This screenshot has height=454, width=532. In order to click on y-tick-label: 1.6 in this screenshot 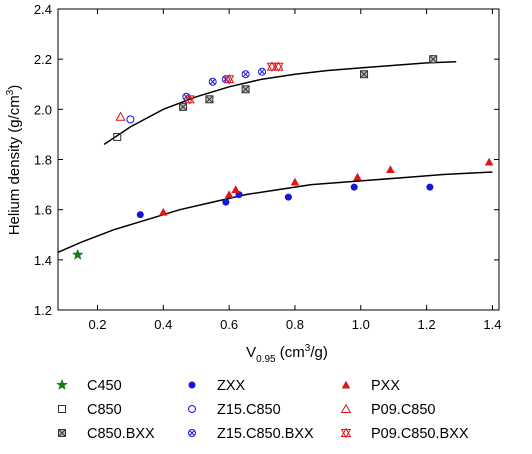, I will do `click(43, 210)`.